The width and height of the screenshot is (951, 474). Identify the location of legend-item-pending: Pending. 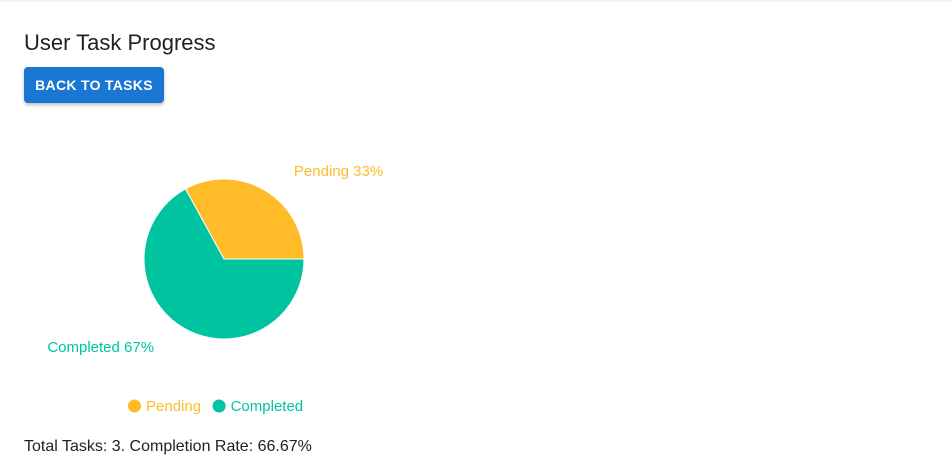
(164, 406).